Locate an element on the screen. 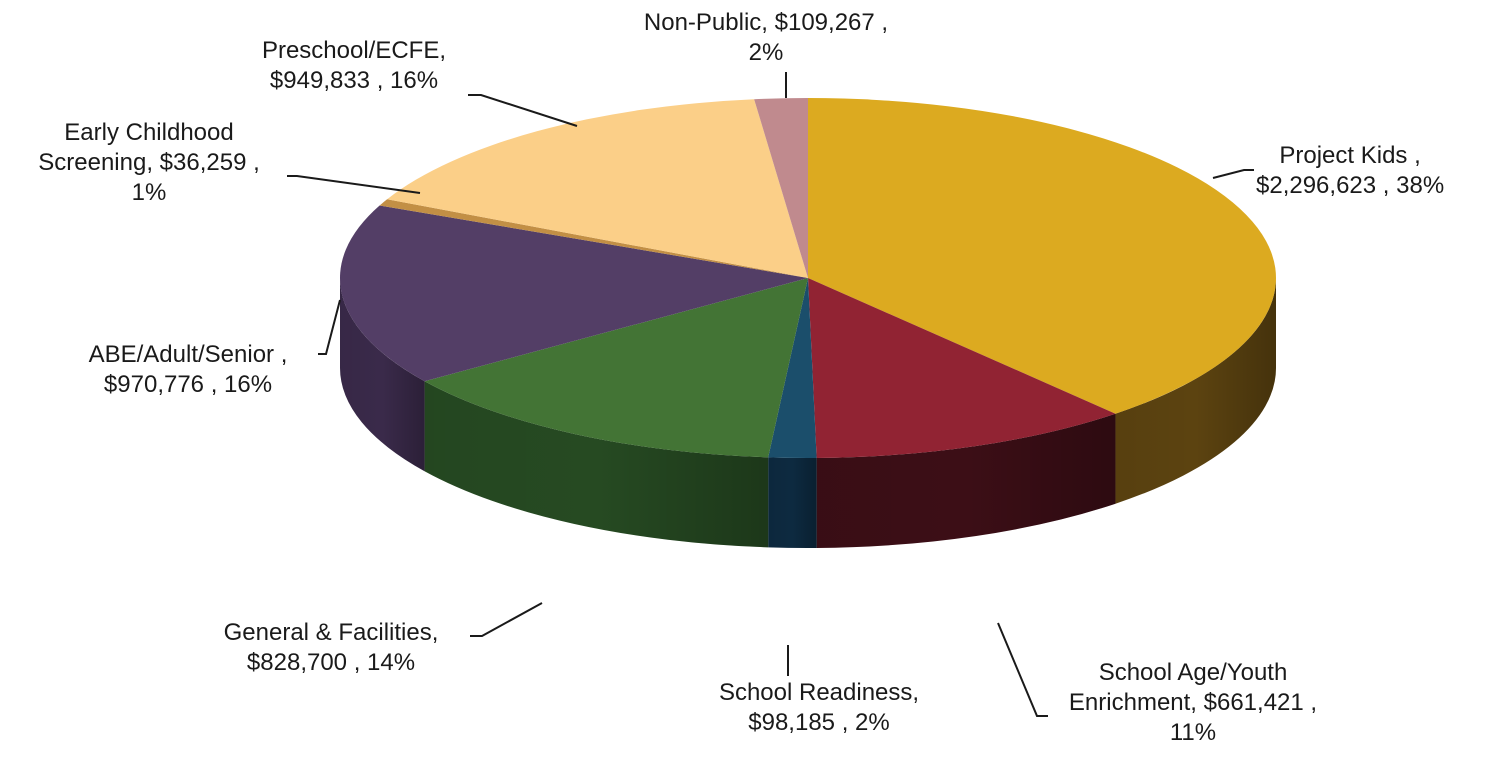 The width and height of the screenshot is (1510, 757). data-label-general: General & Facilities, $828,700 , 14% is located at coordinates (331, 648).